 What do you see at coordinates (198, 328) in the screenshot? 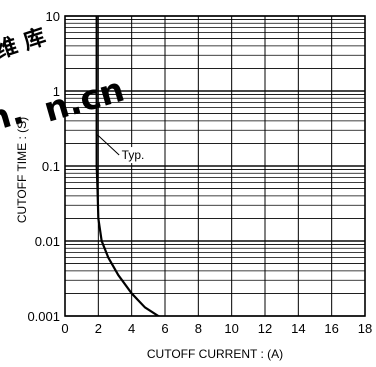
I see `x-tick-label: 8` at bounding box center [198, 328].